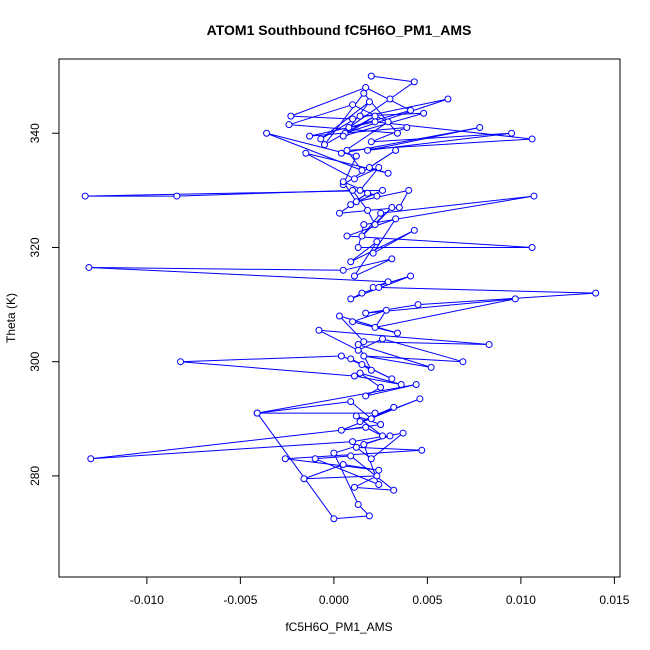 The height and width of the screenshot is (650, 650). What do you see at coordinates (614, 600) in the screenshot?
I see `x-tick-label: 0.015` at bounding box center [614, 600].